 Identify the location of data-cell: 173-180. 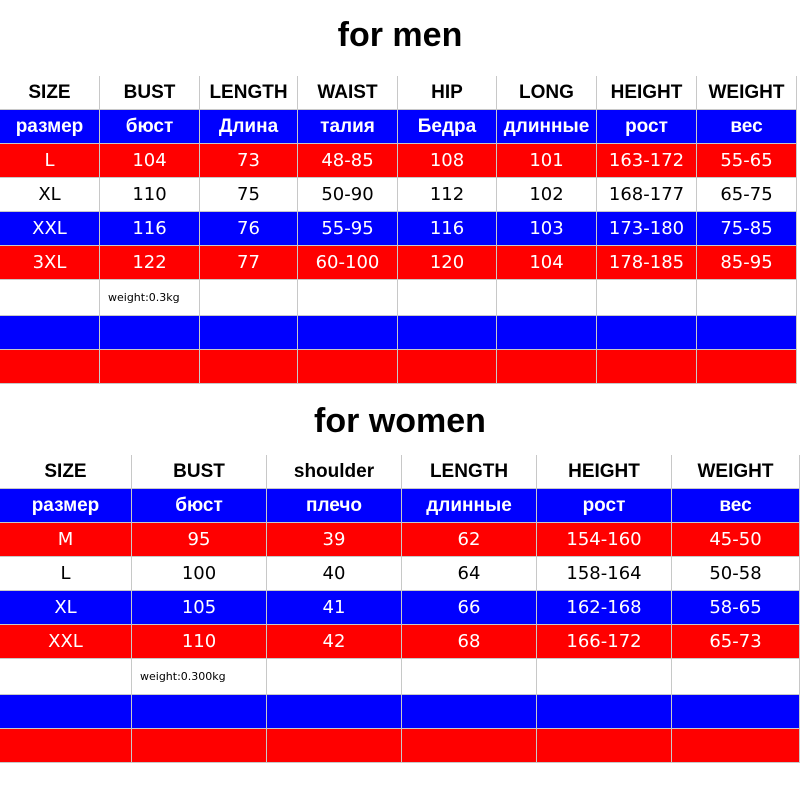
(647, 229).